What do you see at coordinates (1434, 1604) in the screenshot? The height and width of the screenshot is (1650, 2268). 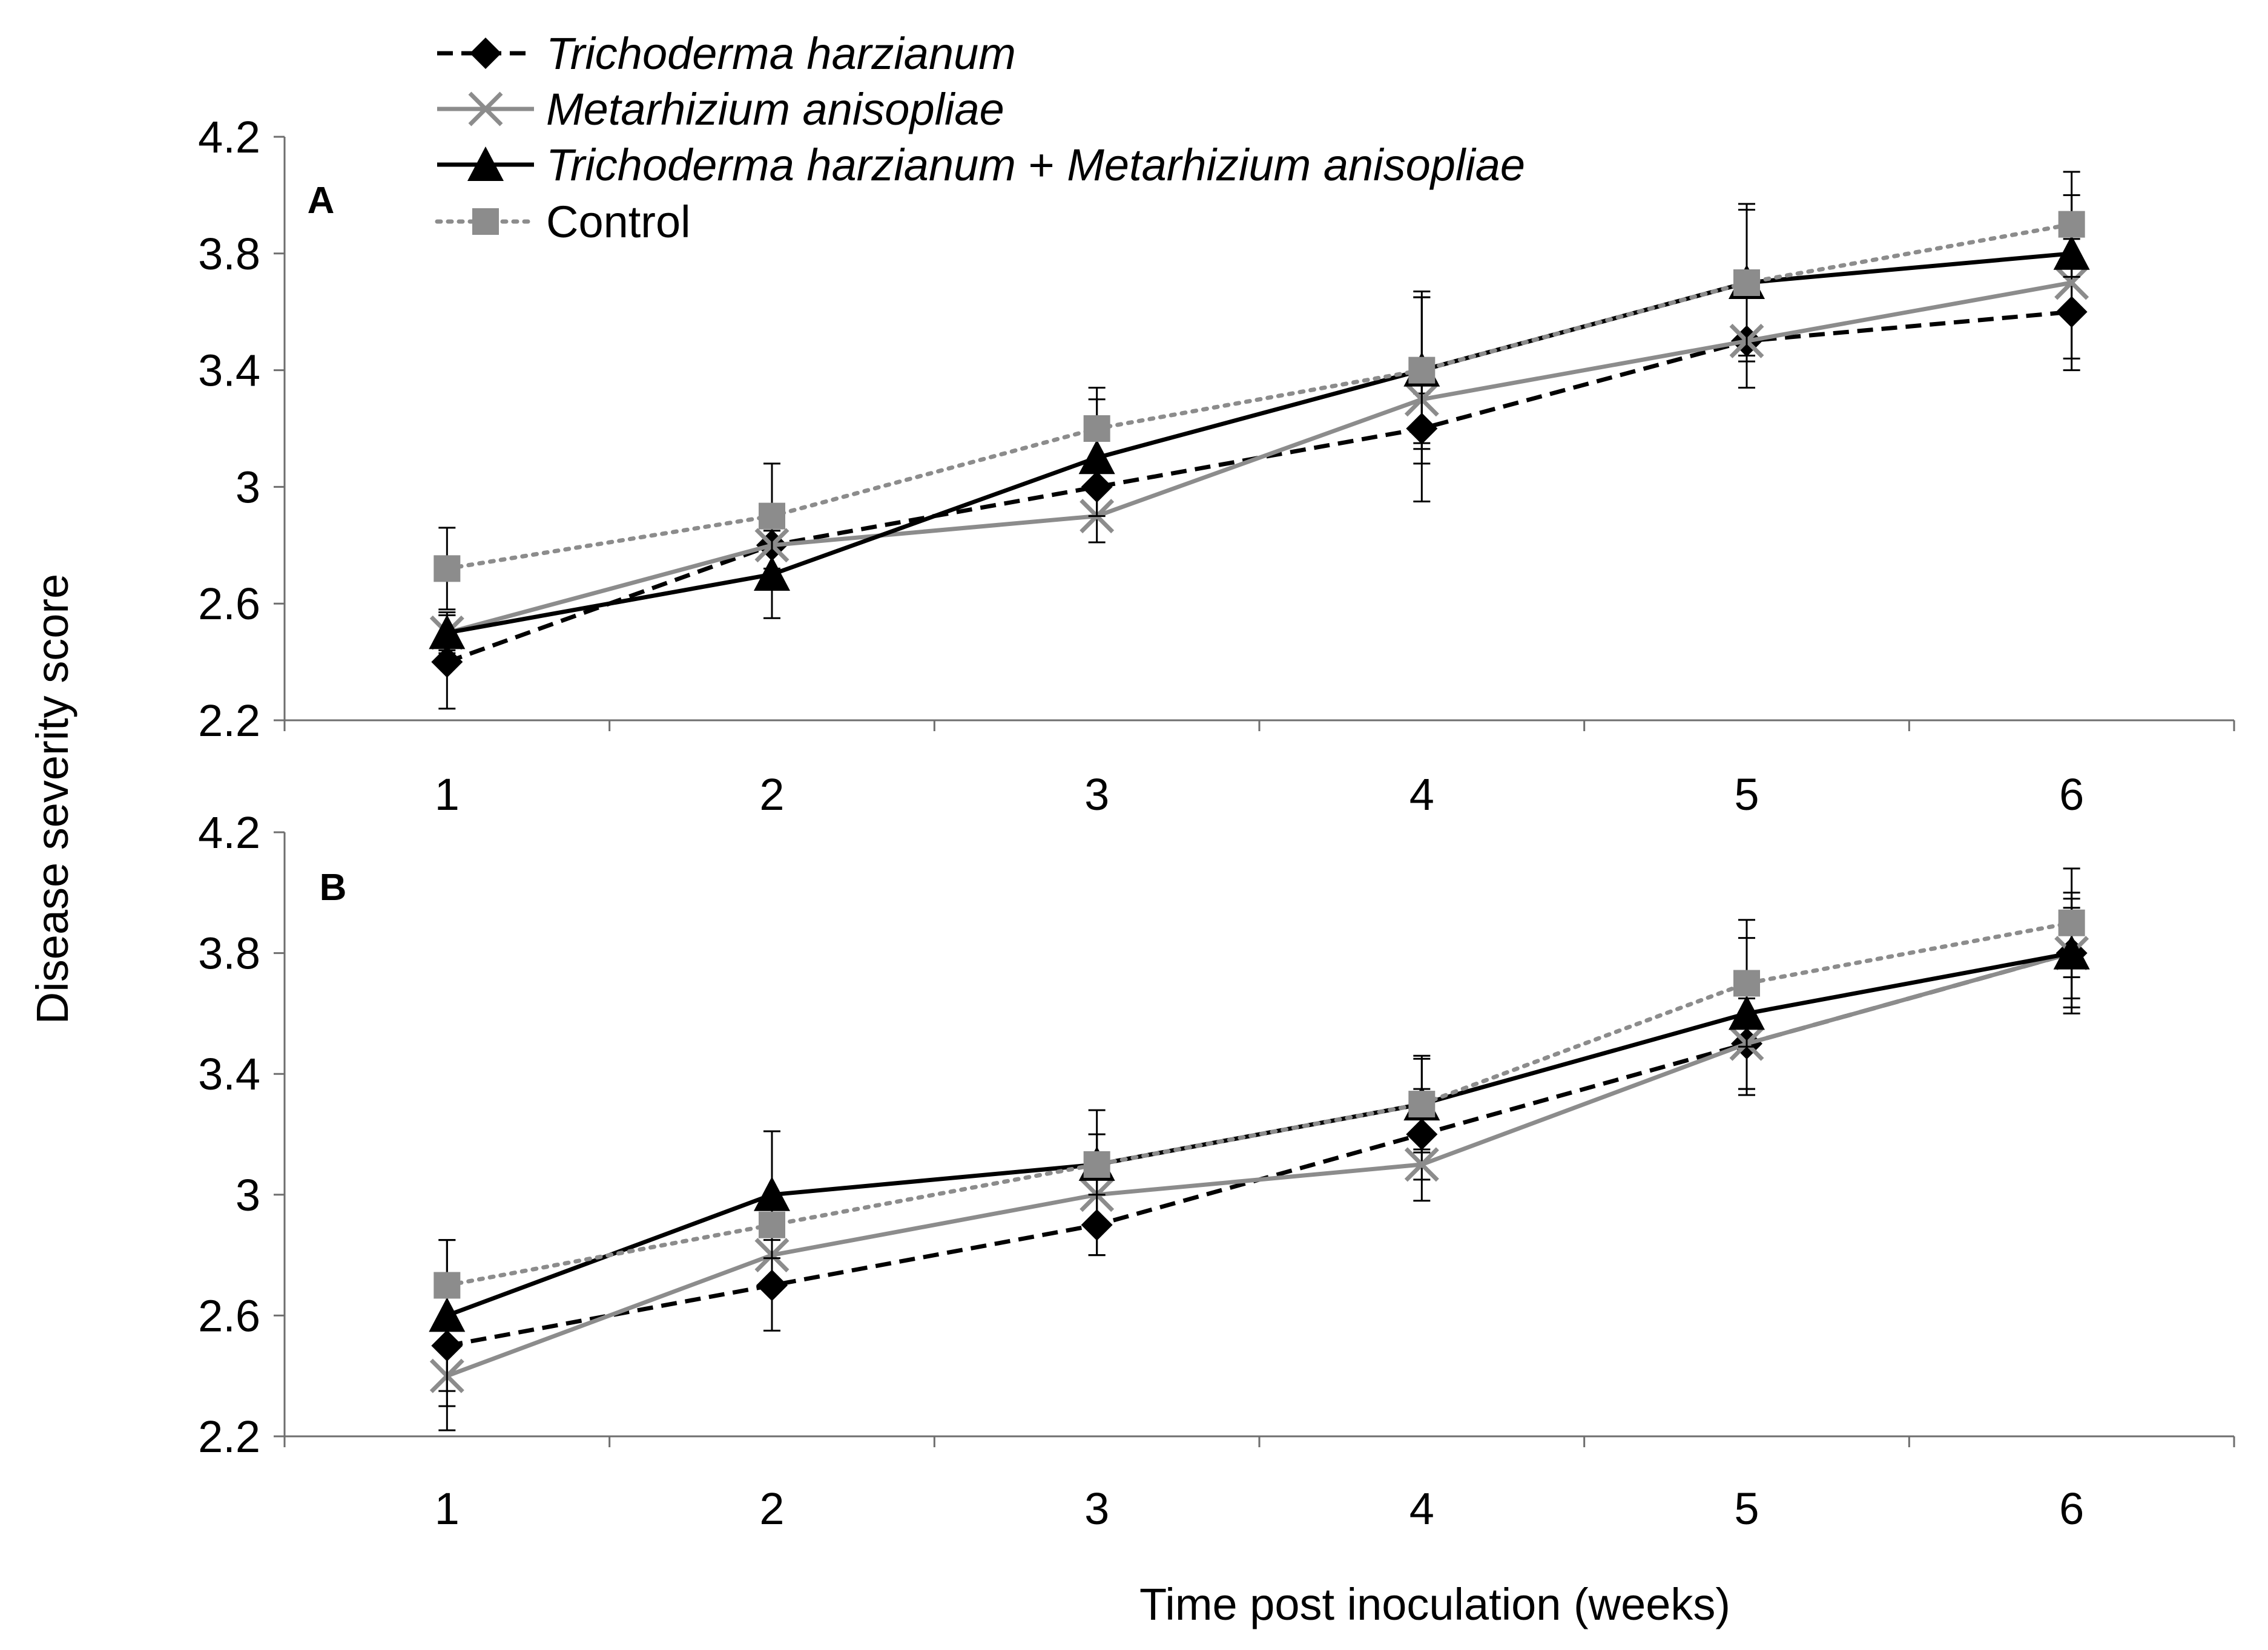 I see `x-axis-title: Time post inoculation (weeks)` at bounding box center [1434, 1604].